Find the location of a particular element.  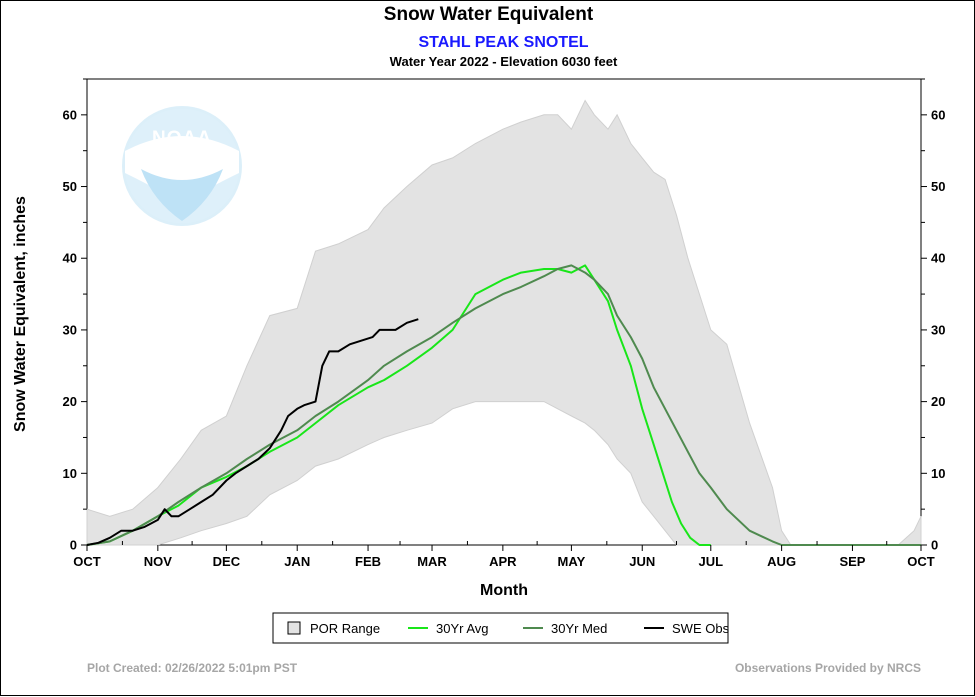

y-tick-label-right: 40 is located at coordinates (938, 258).